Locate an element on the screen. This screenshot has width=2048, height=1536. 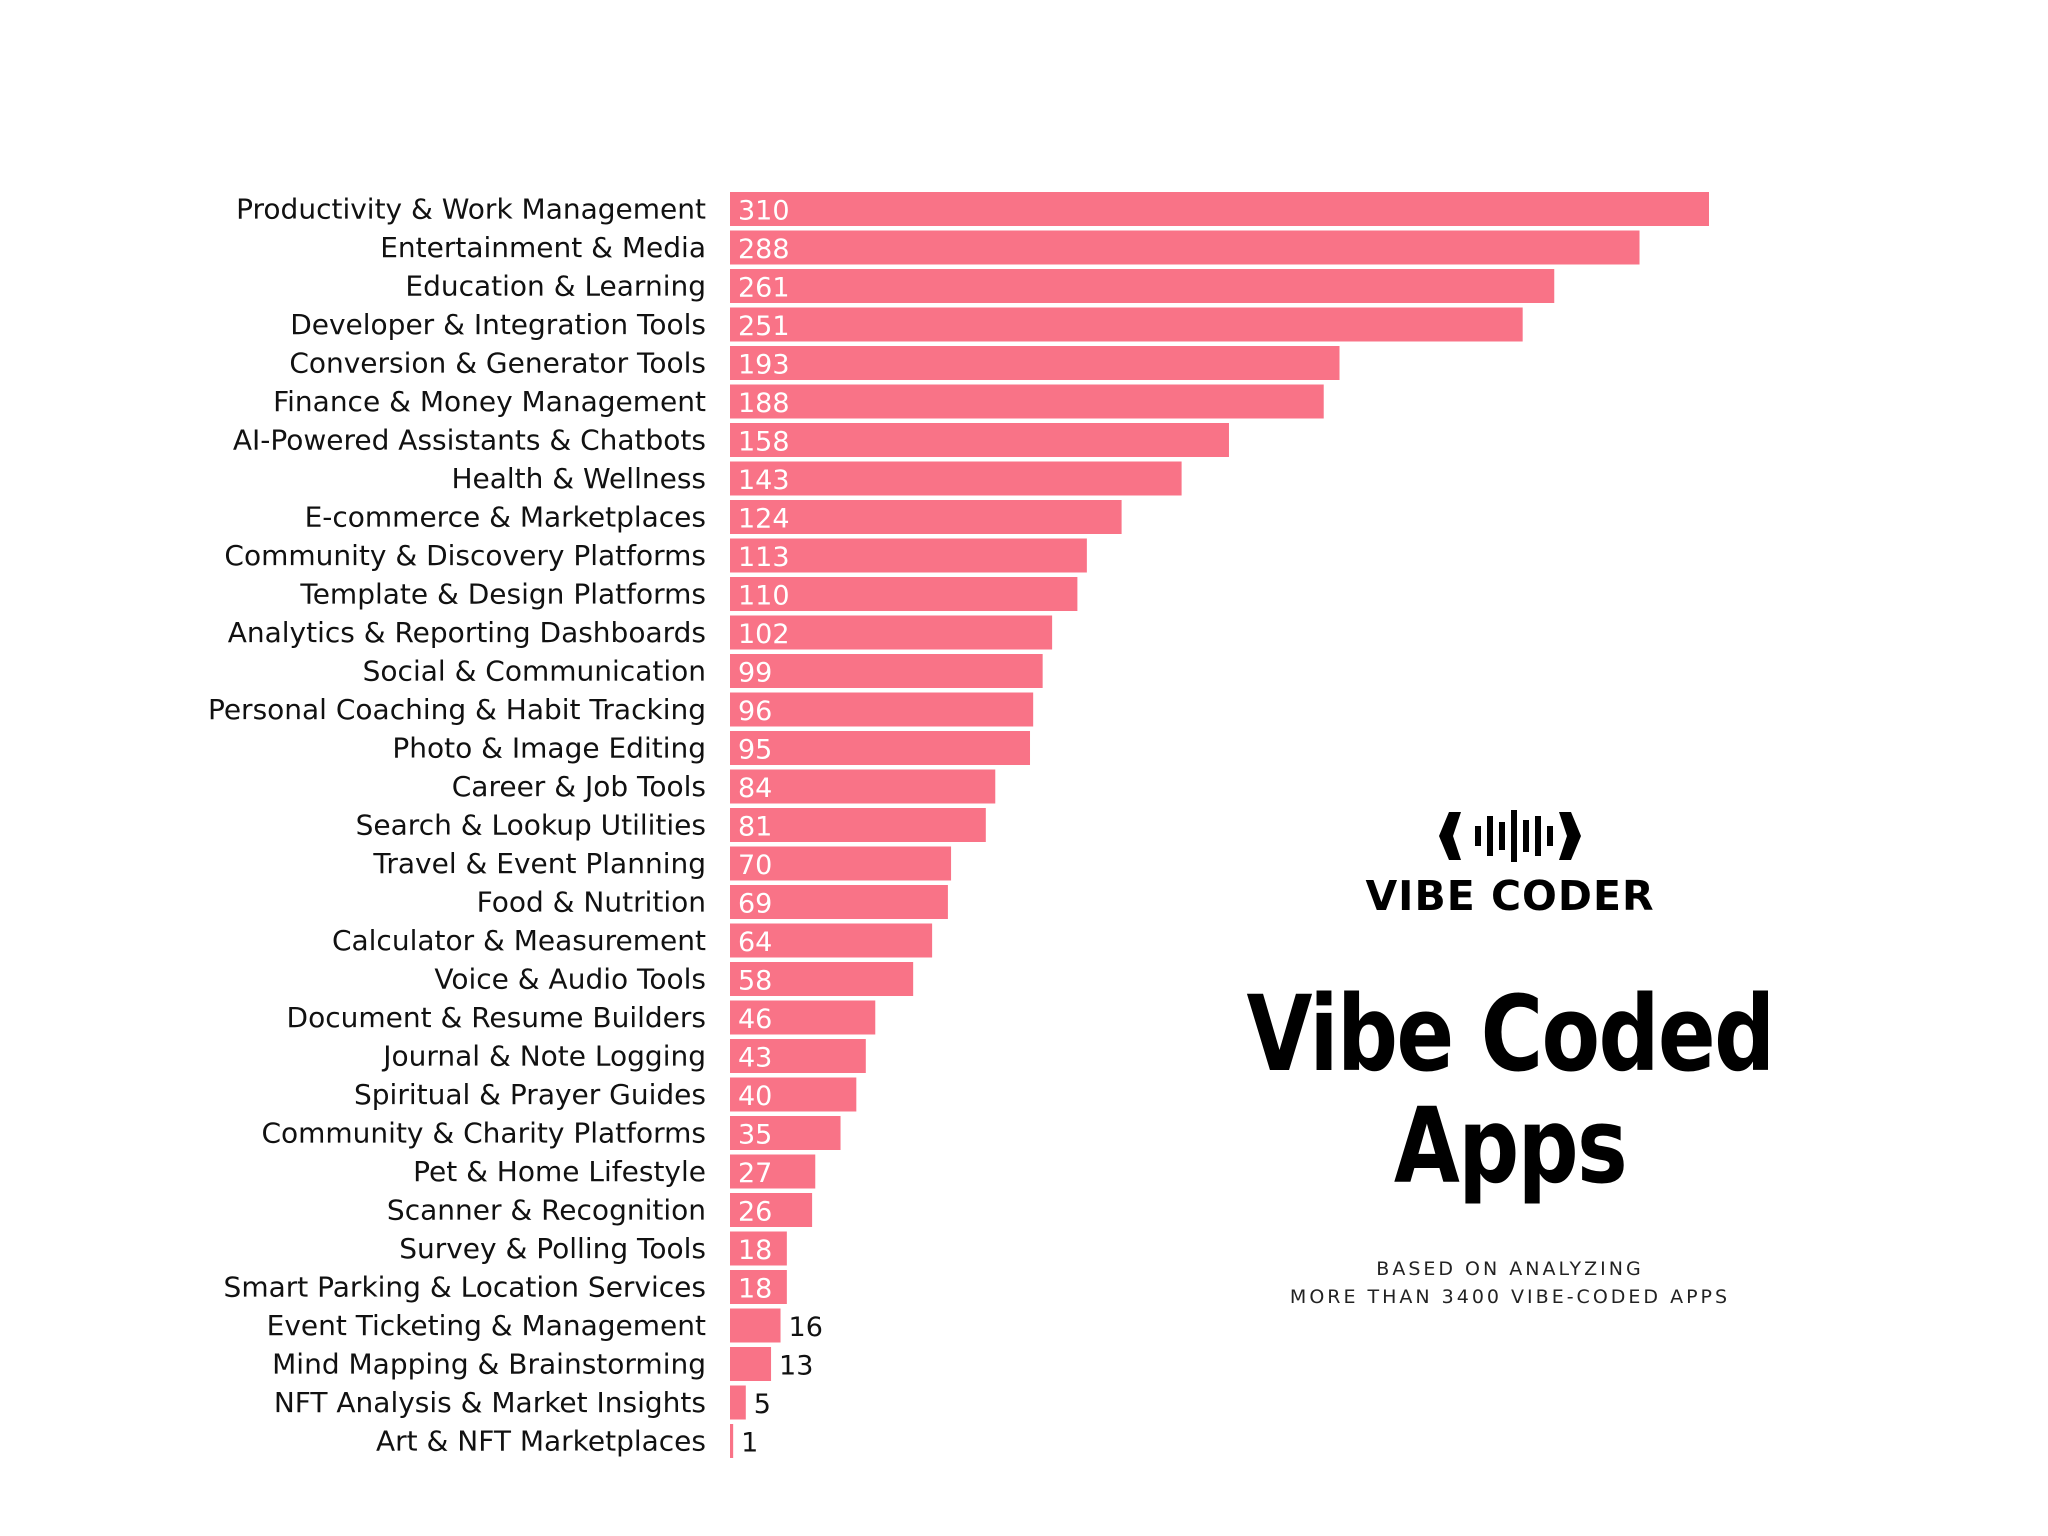
category-label: Conversion & Generator Tools is located at coordinates (497, 363).